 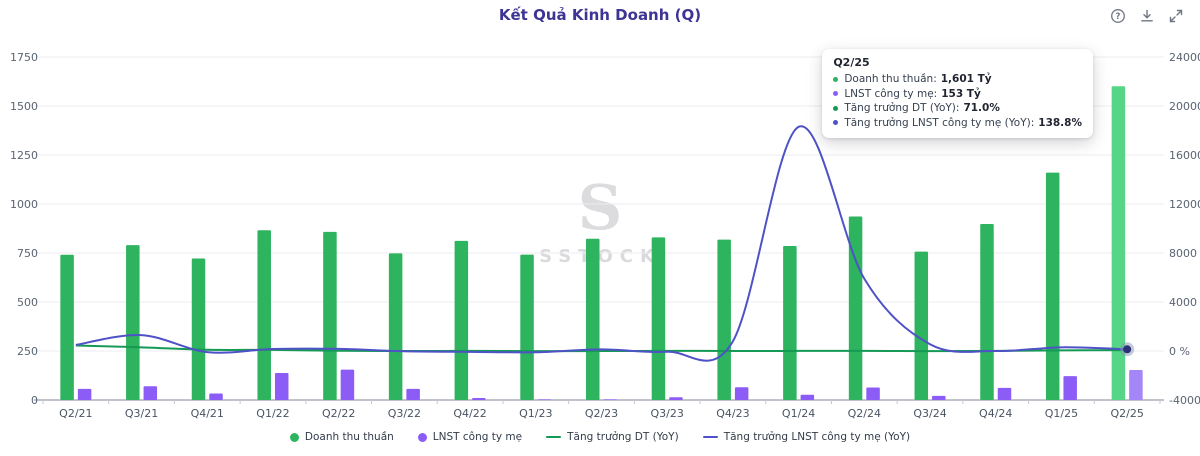 I want to click on legend-label: Tăng trưởng LNST công ty mẹ (YoY), so click(x=817, y=437).